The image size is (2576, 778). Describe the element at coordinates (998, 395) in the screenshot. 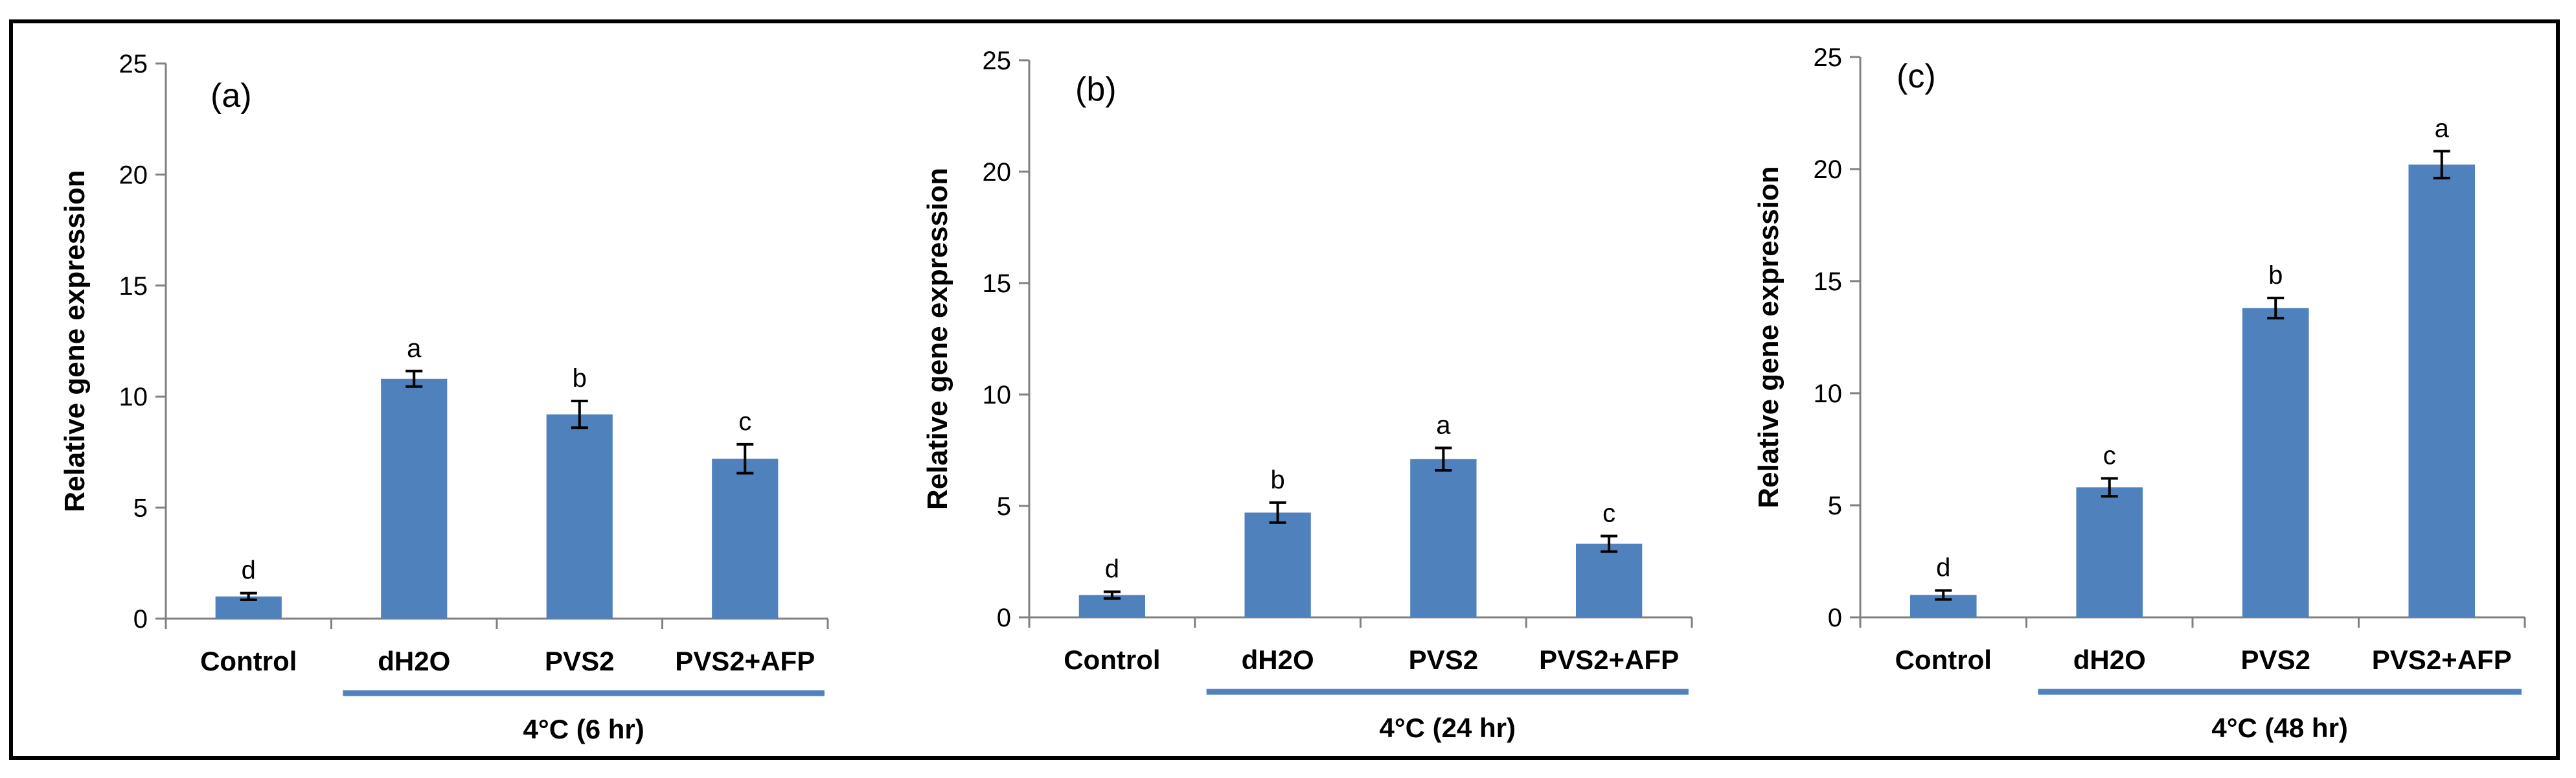

I see `panel-2-y-tick-label-2: 10` at that location.